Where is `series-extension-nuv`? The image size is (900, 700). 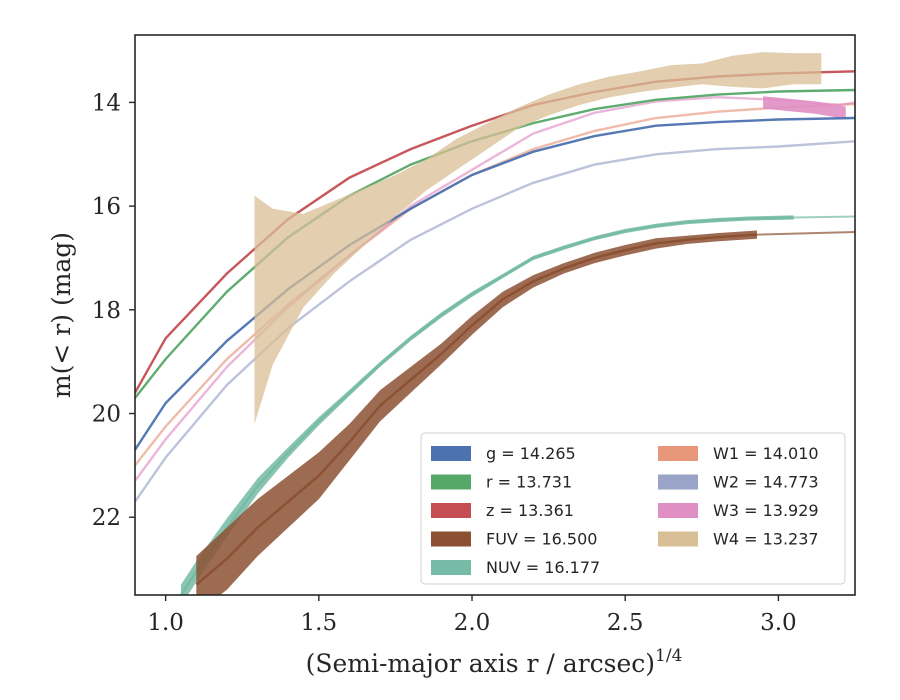 series-extension-nuv is located at coordinates (824, 217).